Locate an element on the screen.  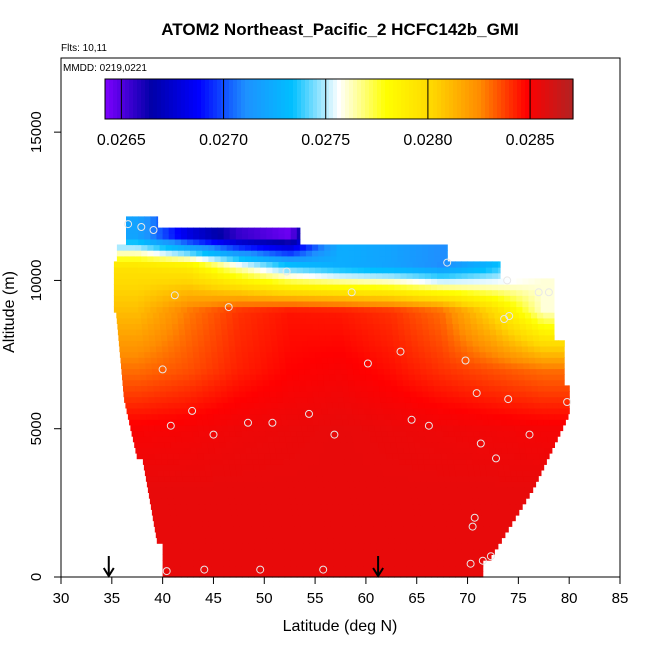
colorbar-segment is located at coordinates (123, 99).